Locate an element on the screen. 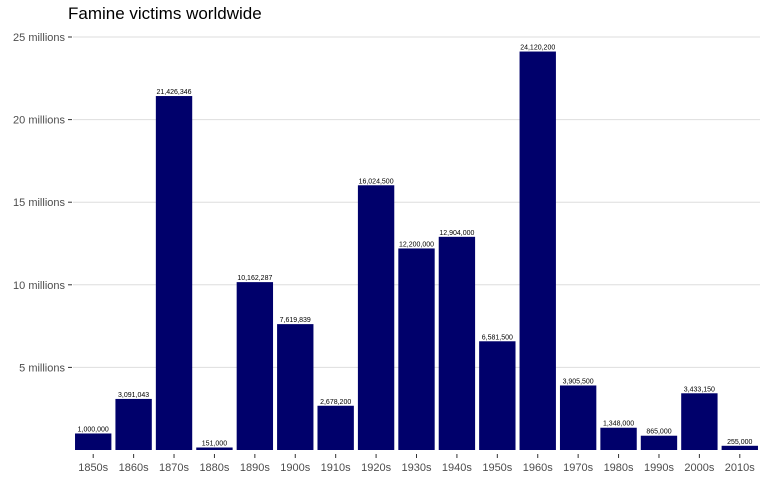 This screenshot has height=495, width=771. x-tick-label-1900s: 1900s is located at coordinates (295, 468).